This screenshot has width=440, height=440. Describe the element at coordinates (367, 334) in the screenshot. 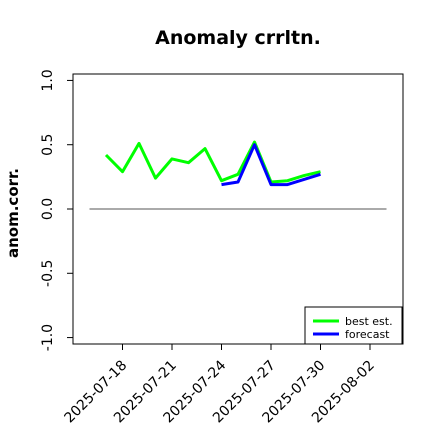

I see `legend-label-forecast: forecast` at that location.